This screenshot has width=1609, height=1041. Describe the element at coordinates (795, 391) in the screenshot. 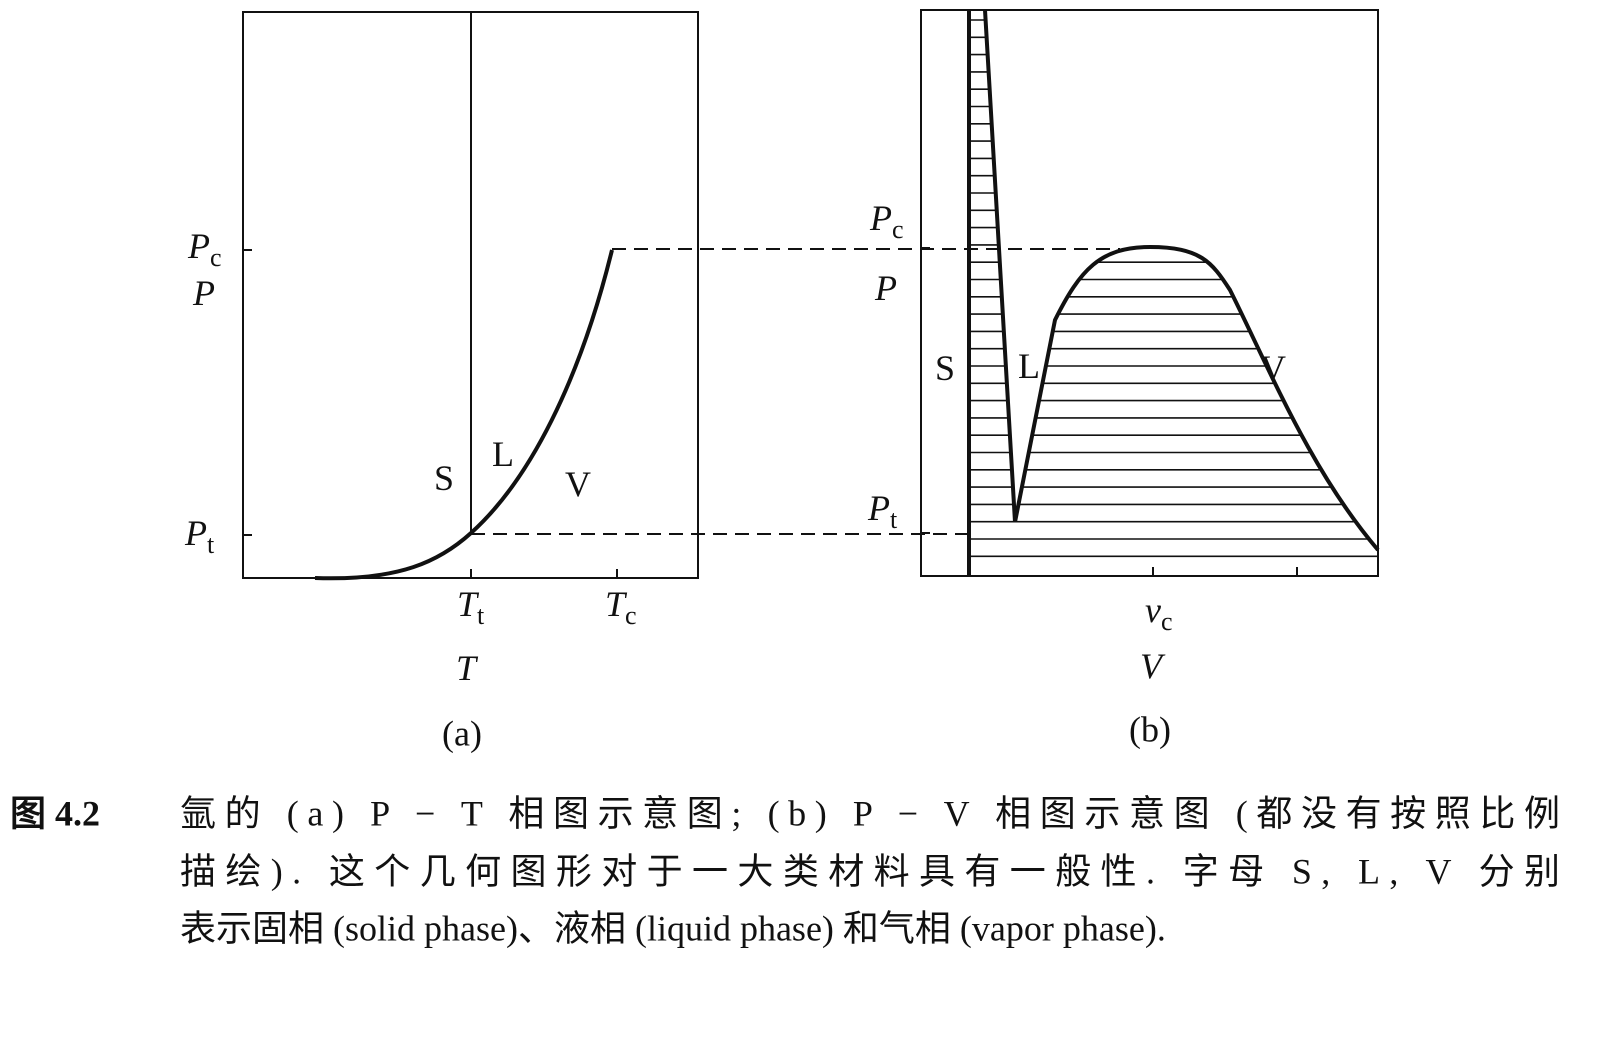

I see `dashed-guides` at that location.